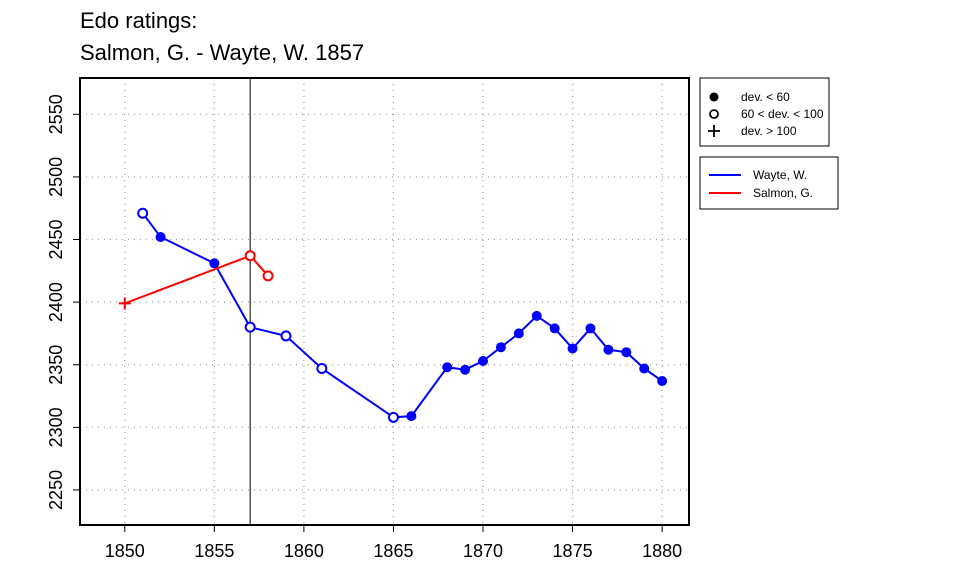 This screenshot has height=576, width=960. What do you see at coordinates (573, 551) in the screenshot?
I see `x-tick-label: 1875` at bounding box center [573, 551].